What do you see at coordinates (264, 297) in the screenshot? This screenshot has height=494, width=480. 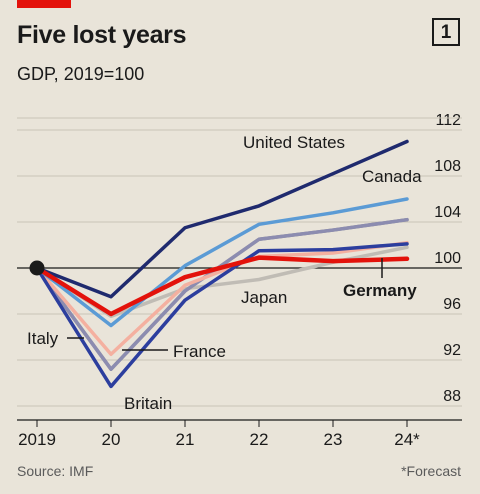 I see `label-japan: Japan` at bounding box center [264, 297].